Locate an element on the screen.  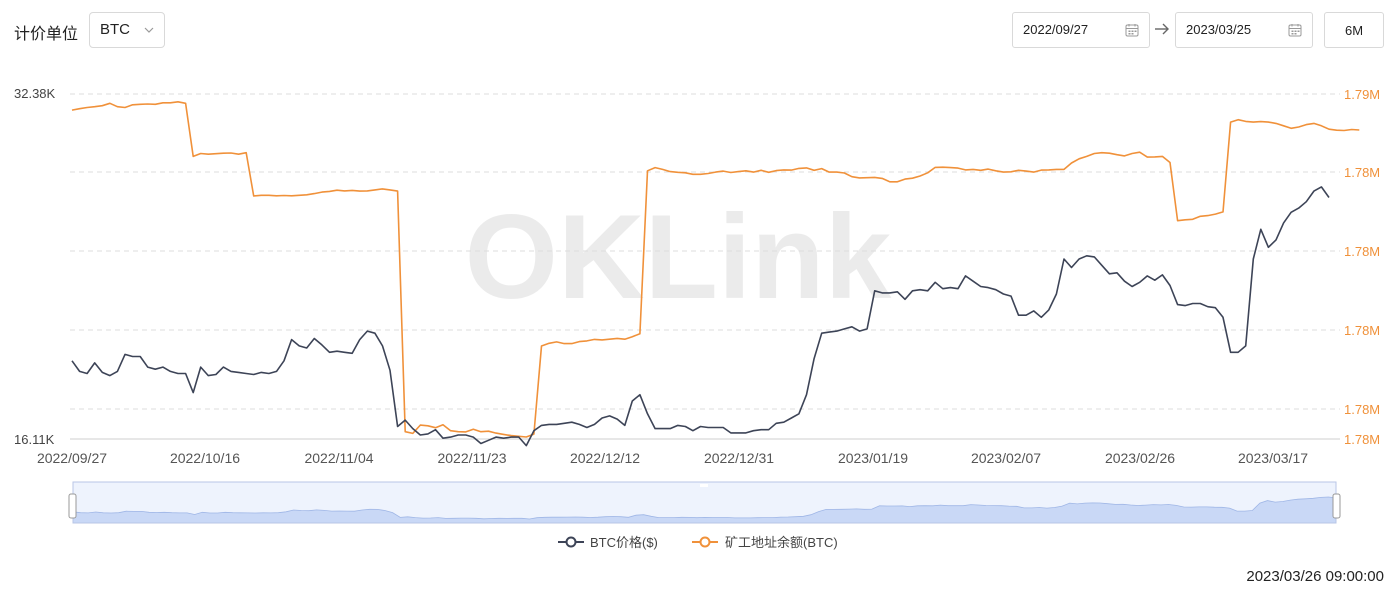
end-date-input: 2023/03/25 is located at coordinates (1244, 30).